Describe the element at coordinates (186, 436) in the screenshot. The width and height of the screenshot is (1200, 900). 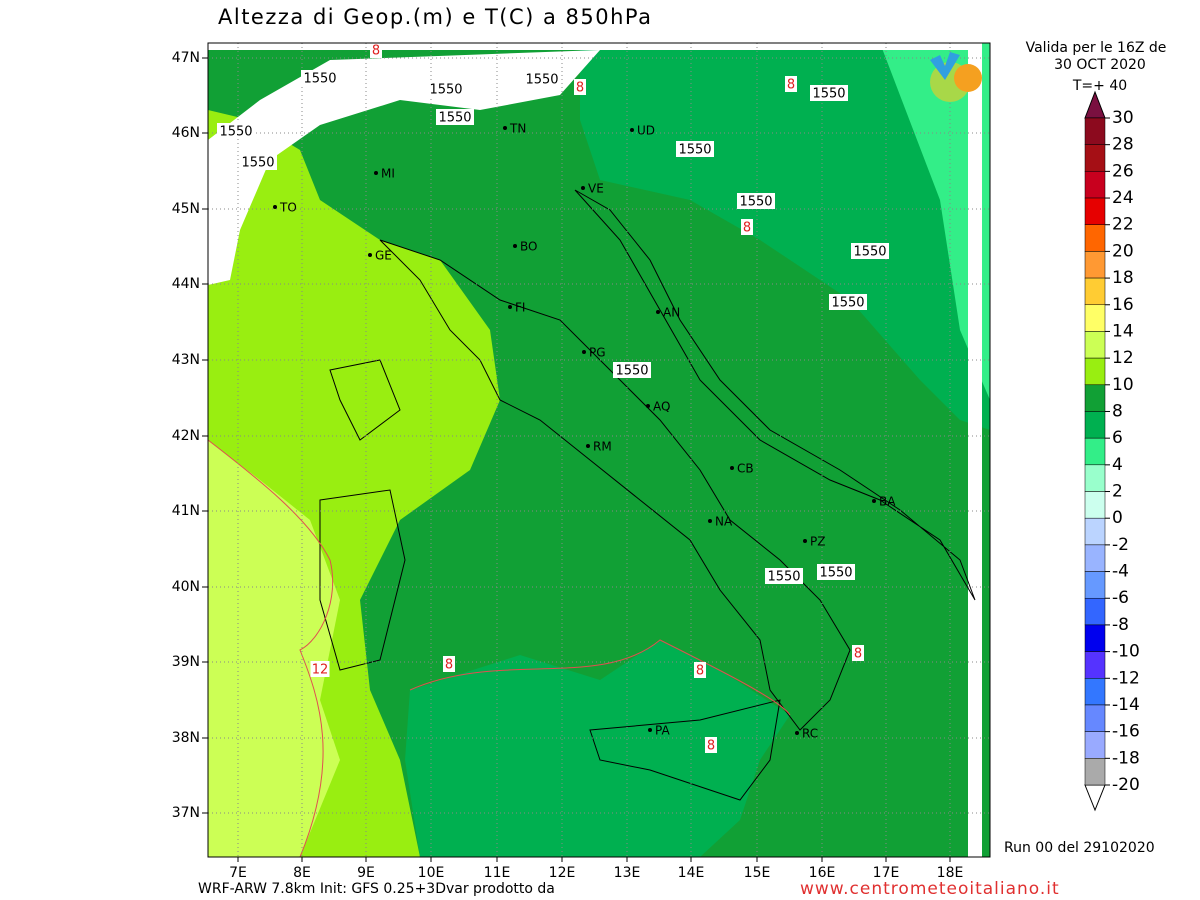
I see `lat-label: 42N` at that location.